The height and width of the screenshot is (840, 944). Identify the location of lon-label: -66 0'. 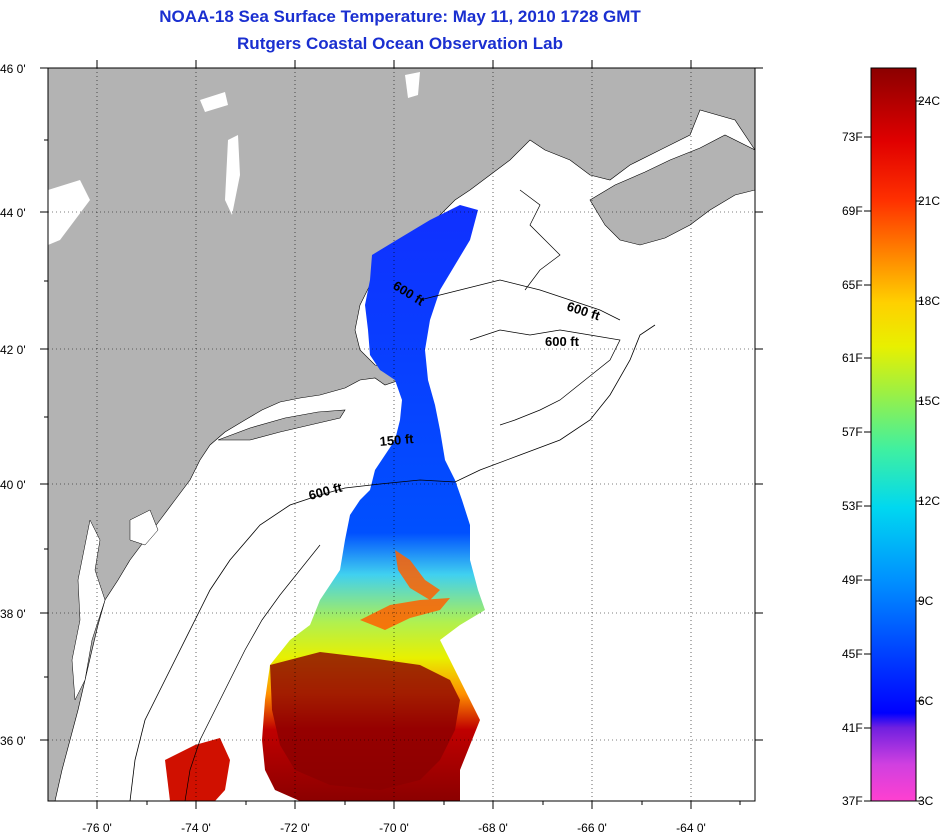
(592, 828).